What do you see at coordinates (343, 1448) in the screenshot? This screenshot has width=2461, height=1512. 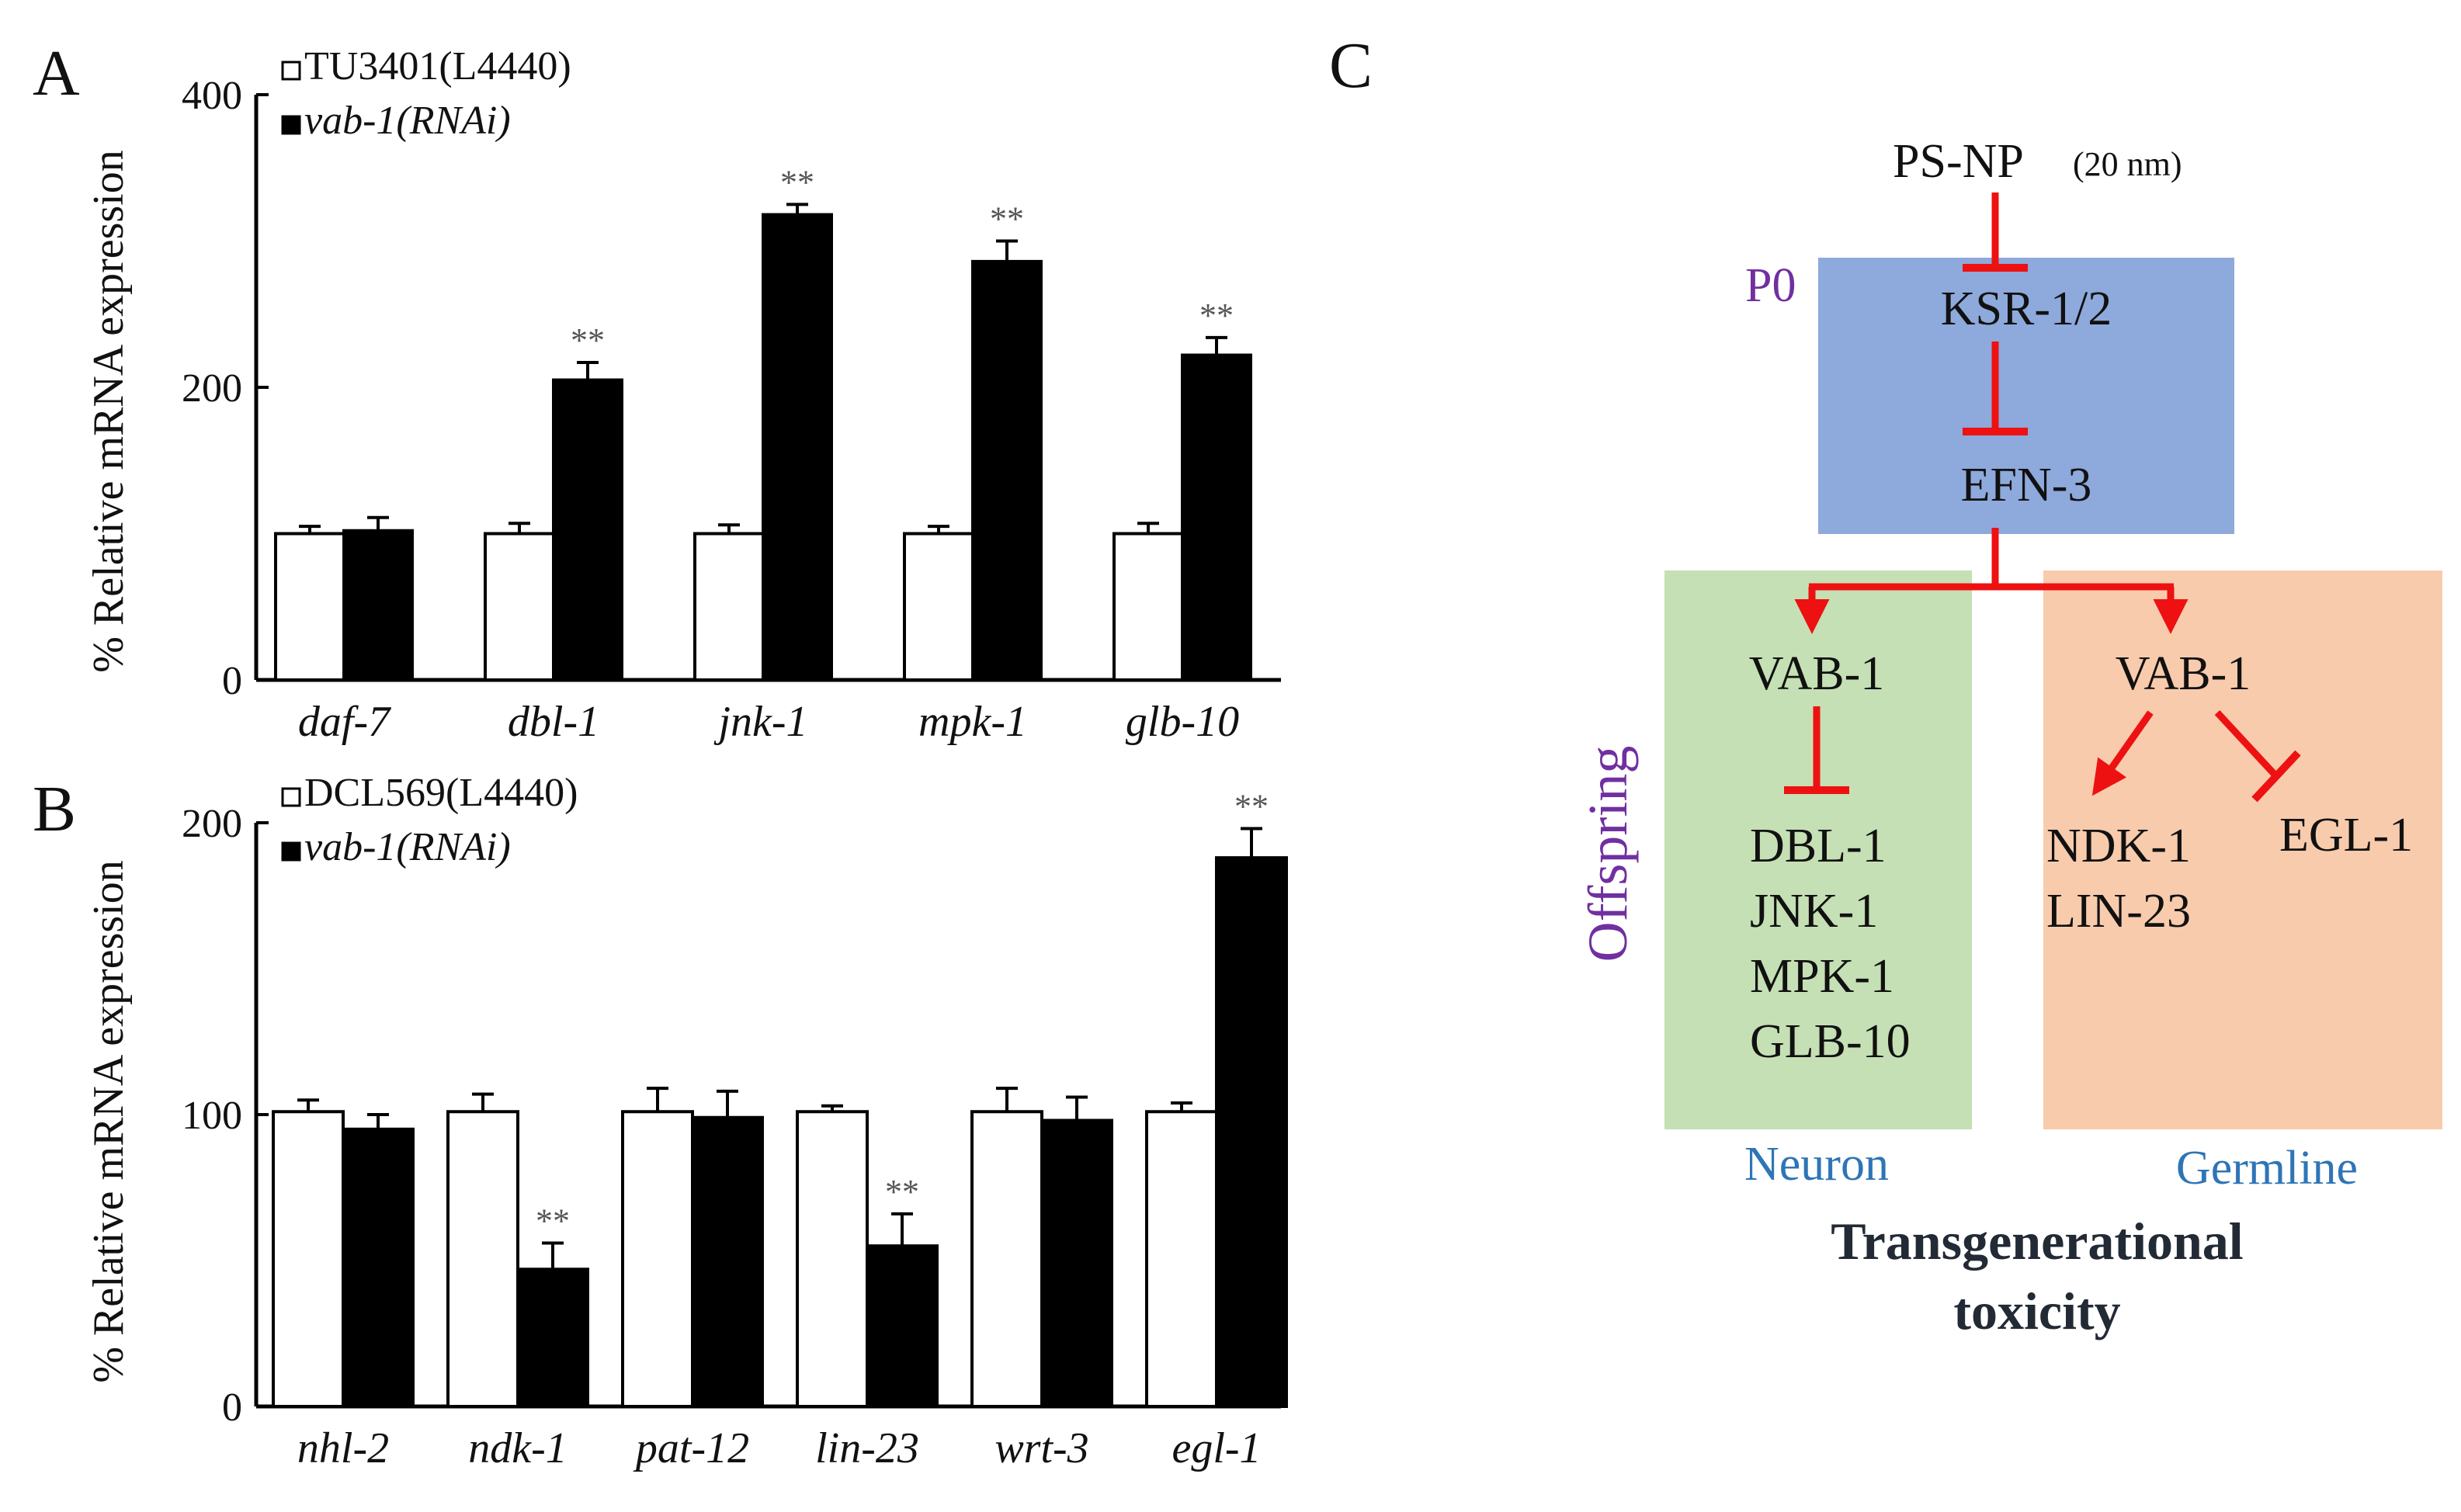 I see `x-tick-label-nhl-2: nhl-2` at bounding box center [343, 1448].